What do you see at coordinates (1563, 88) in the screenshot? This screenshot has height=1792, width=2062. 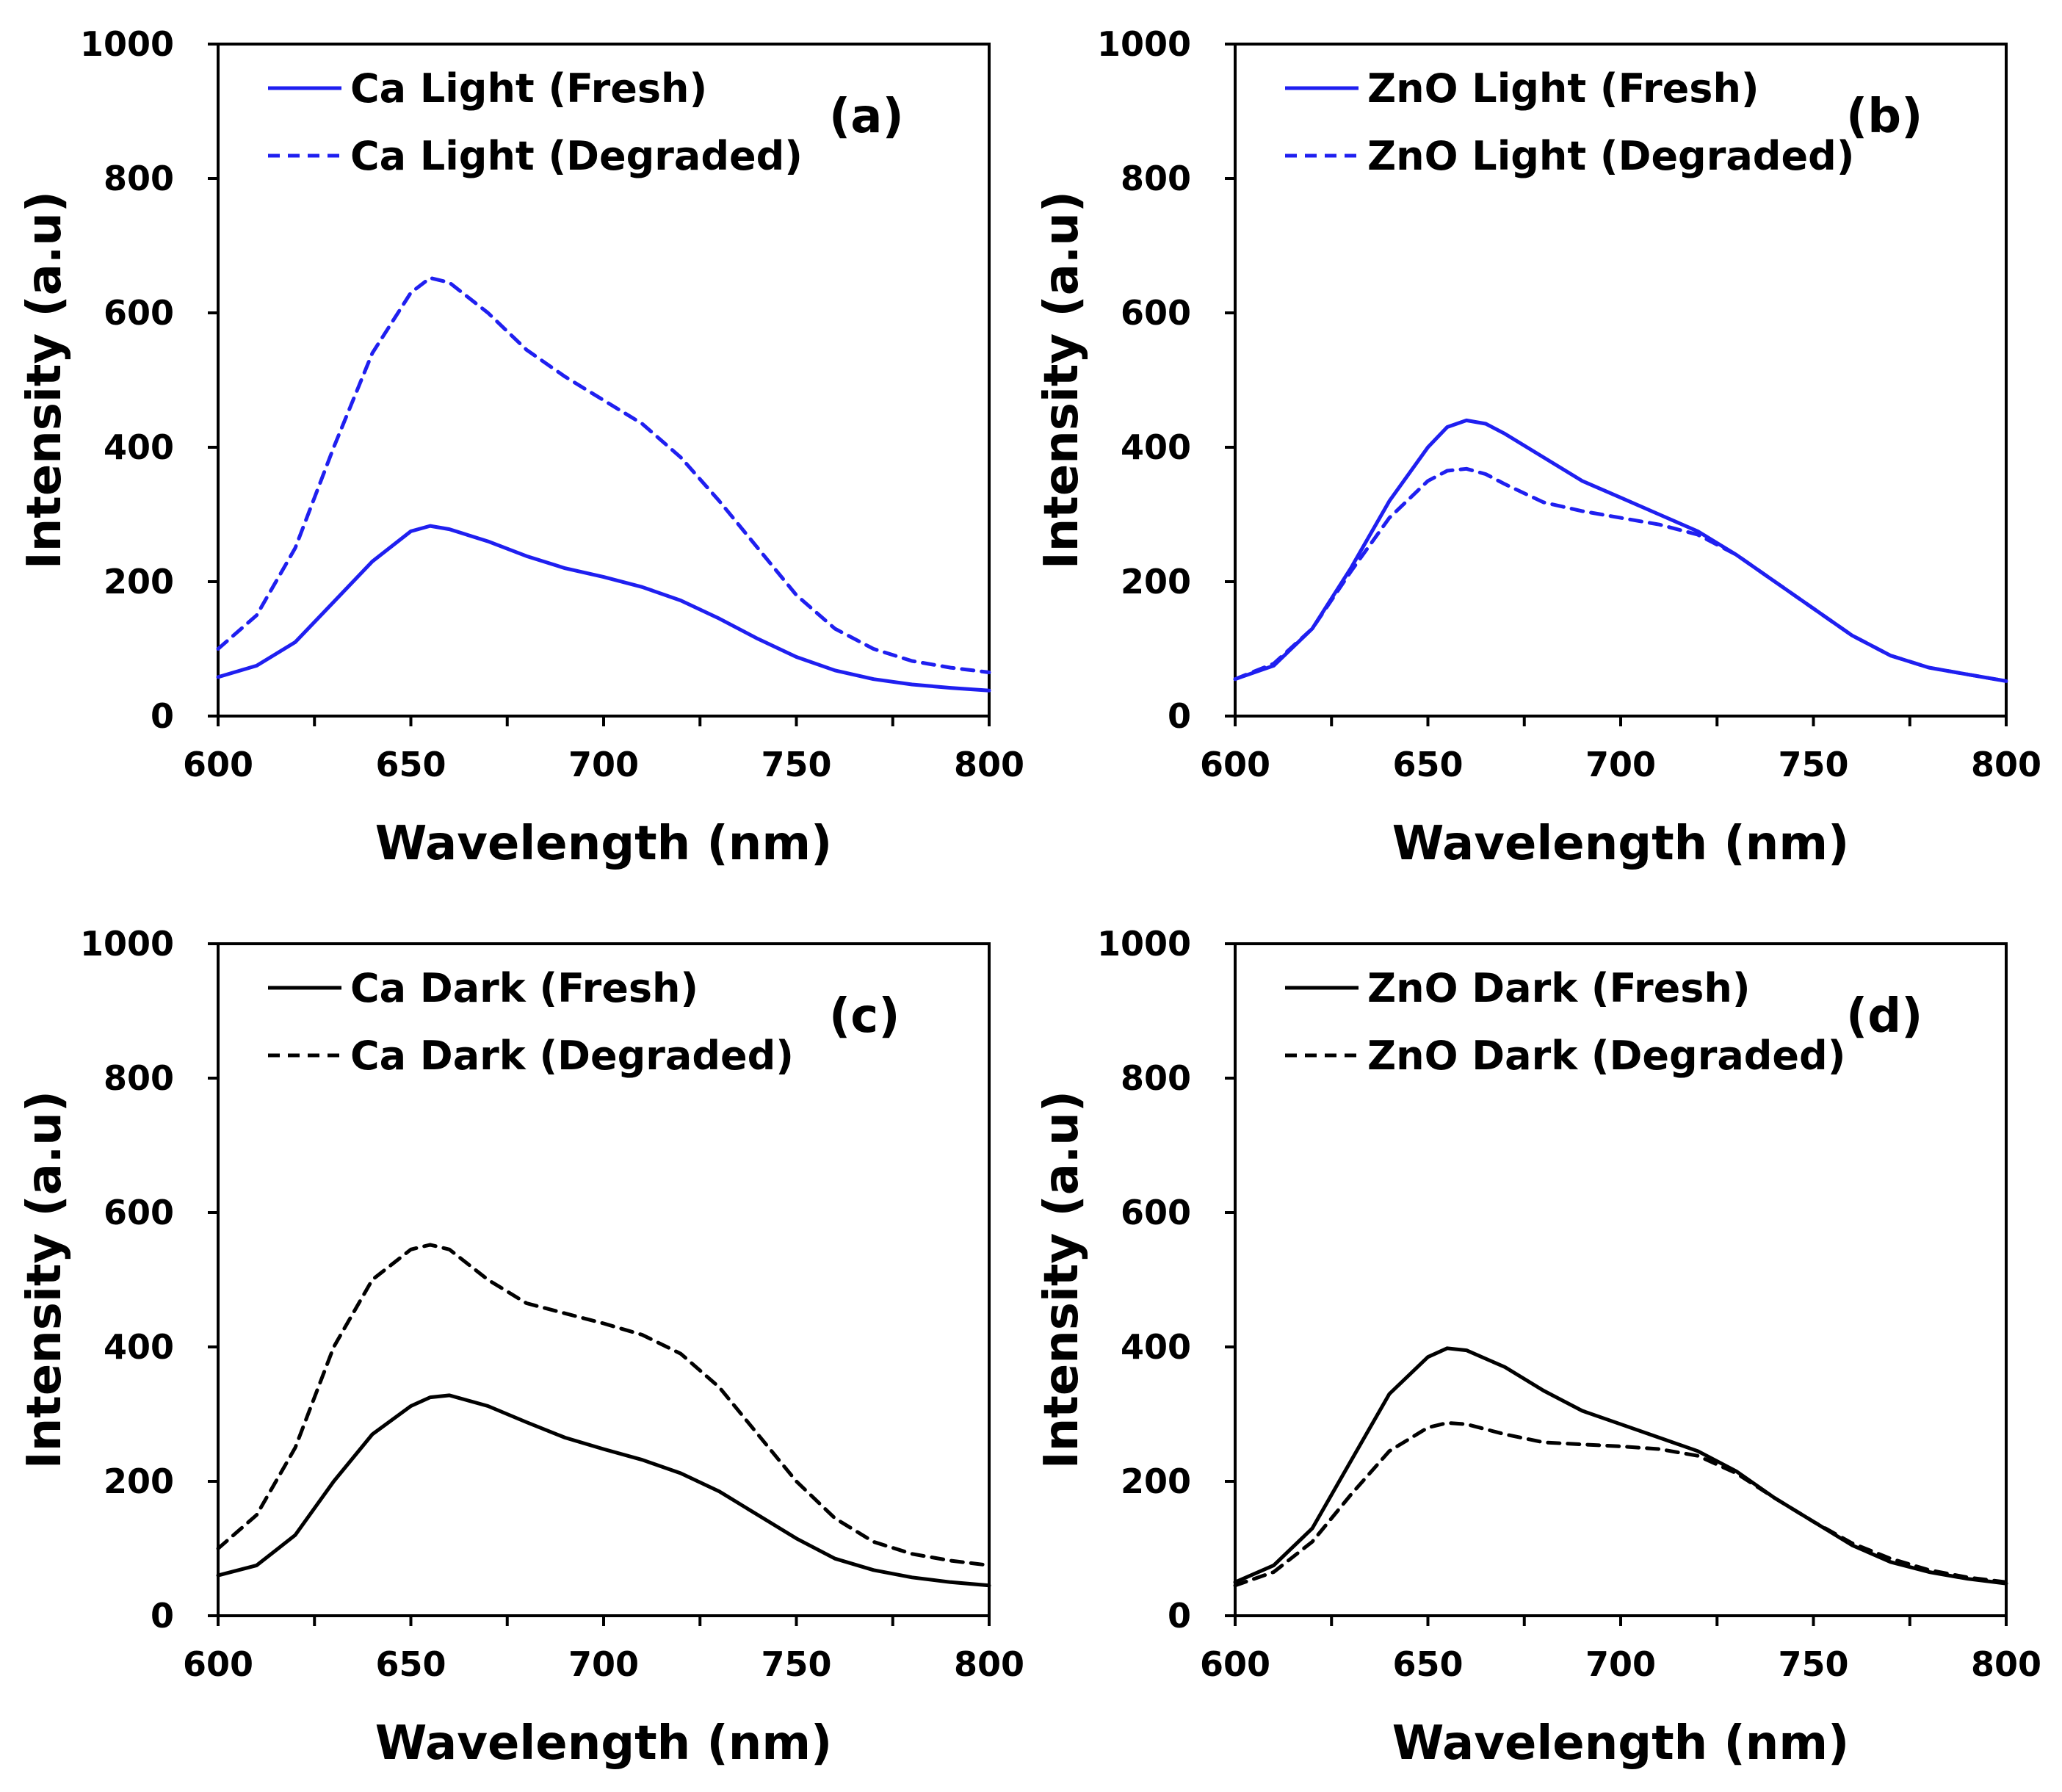 I see `legend-label: ZnO Light (Fresh)` at bounding box center [1563, 88].